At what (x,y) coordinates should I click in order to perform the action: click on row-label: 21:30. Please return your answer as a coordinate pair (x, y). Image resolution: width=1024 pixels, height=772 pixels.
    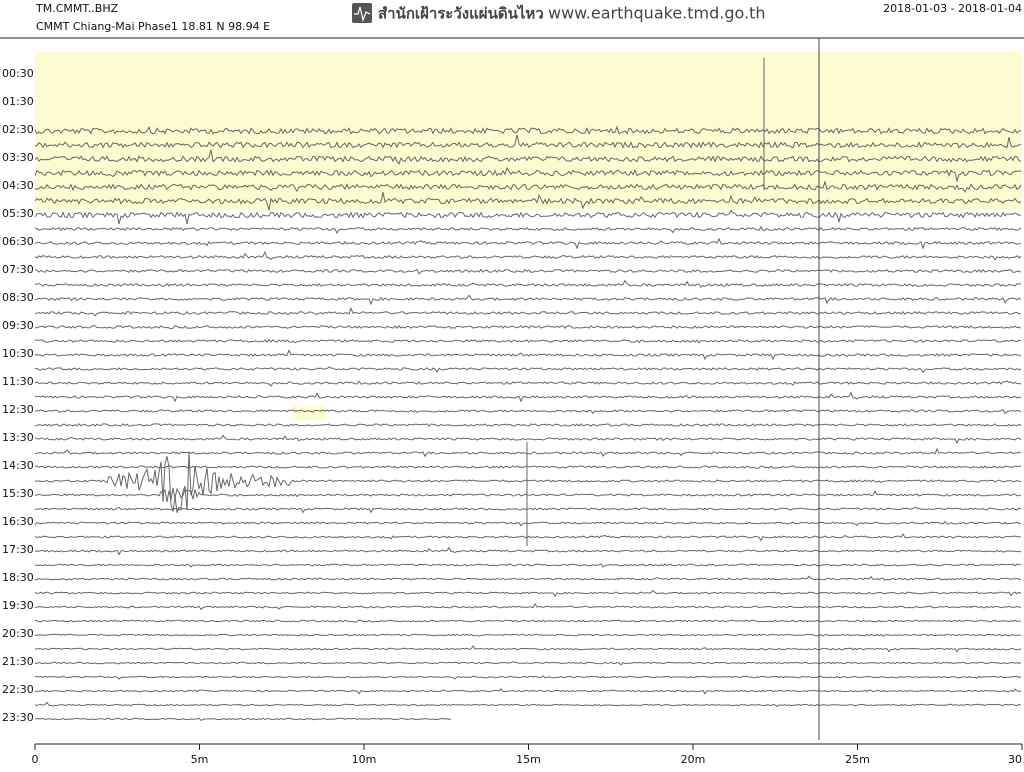
    Looking at the image, I should click on (18, 661).